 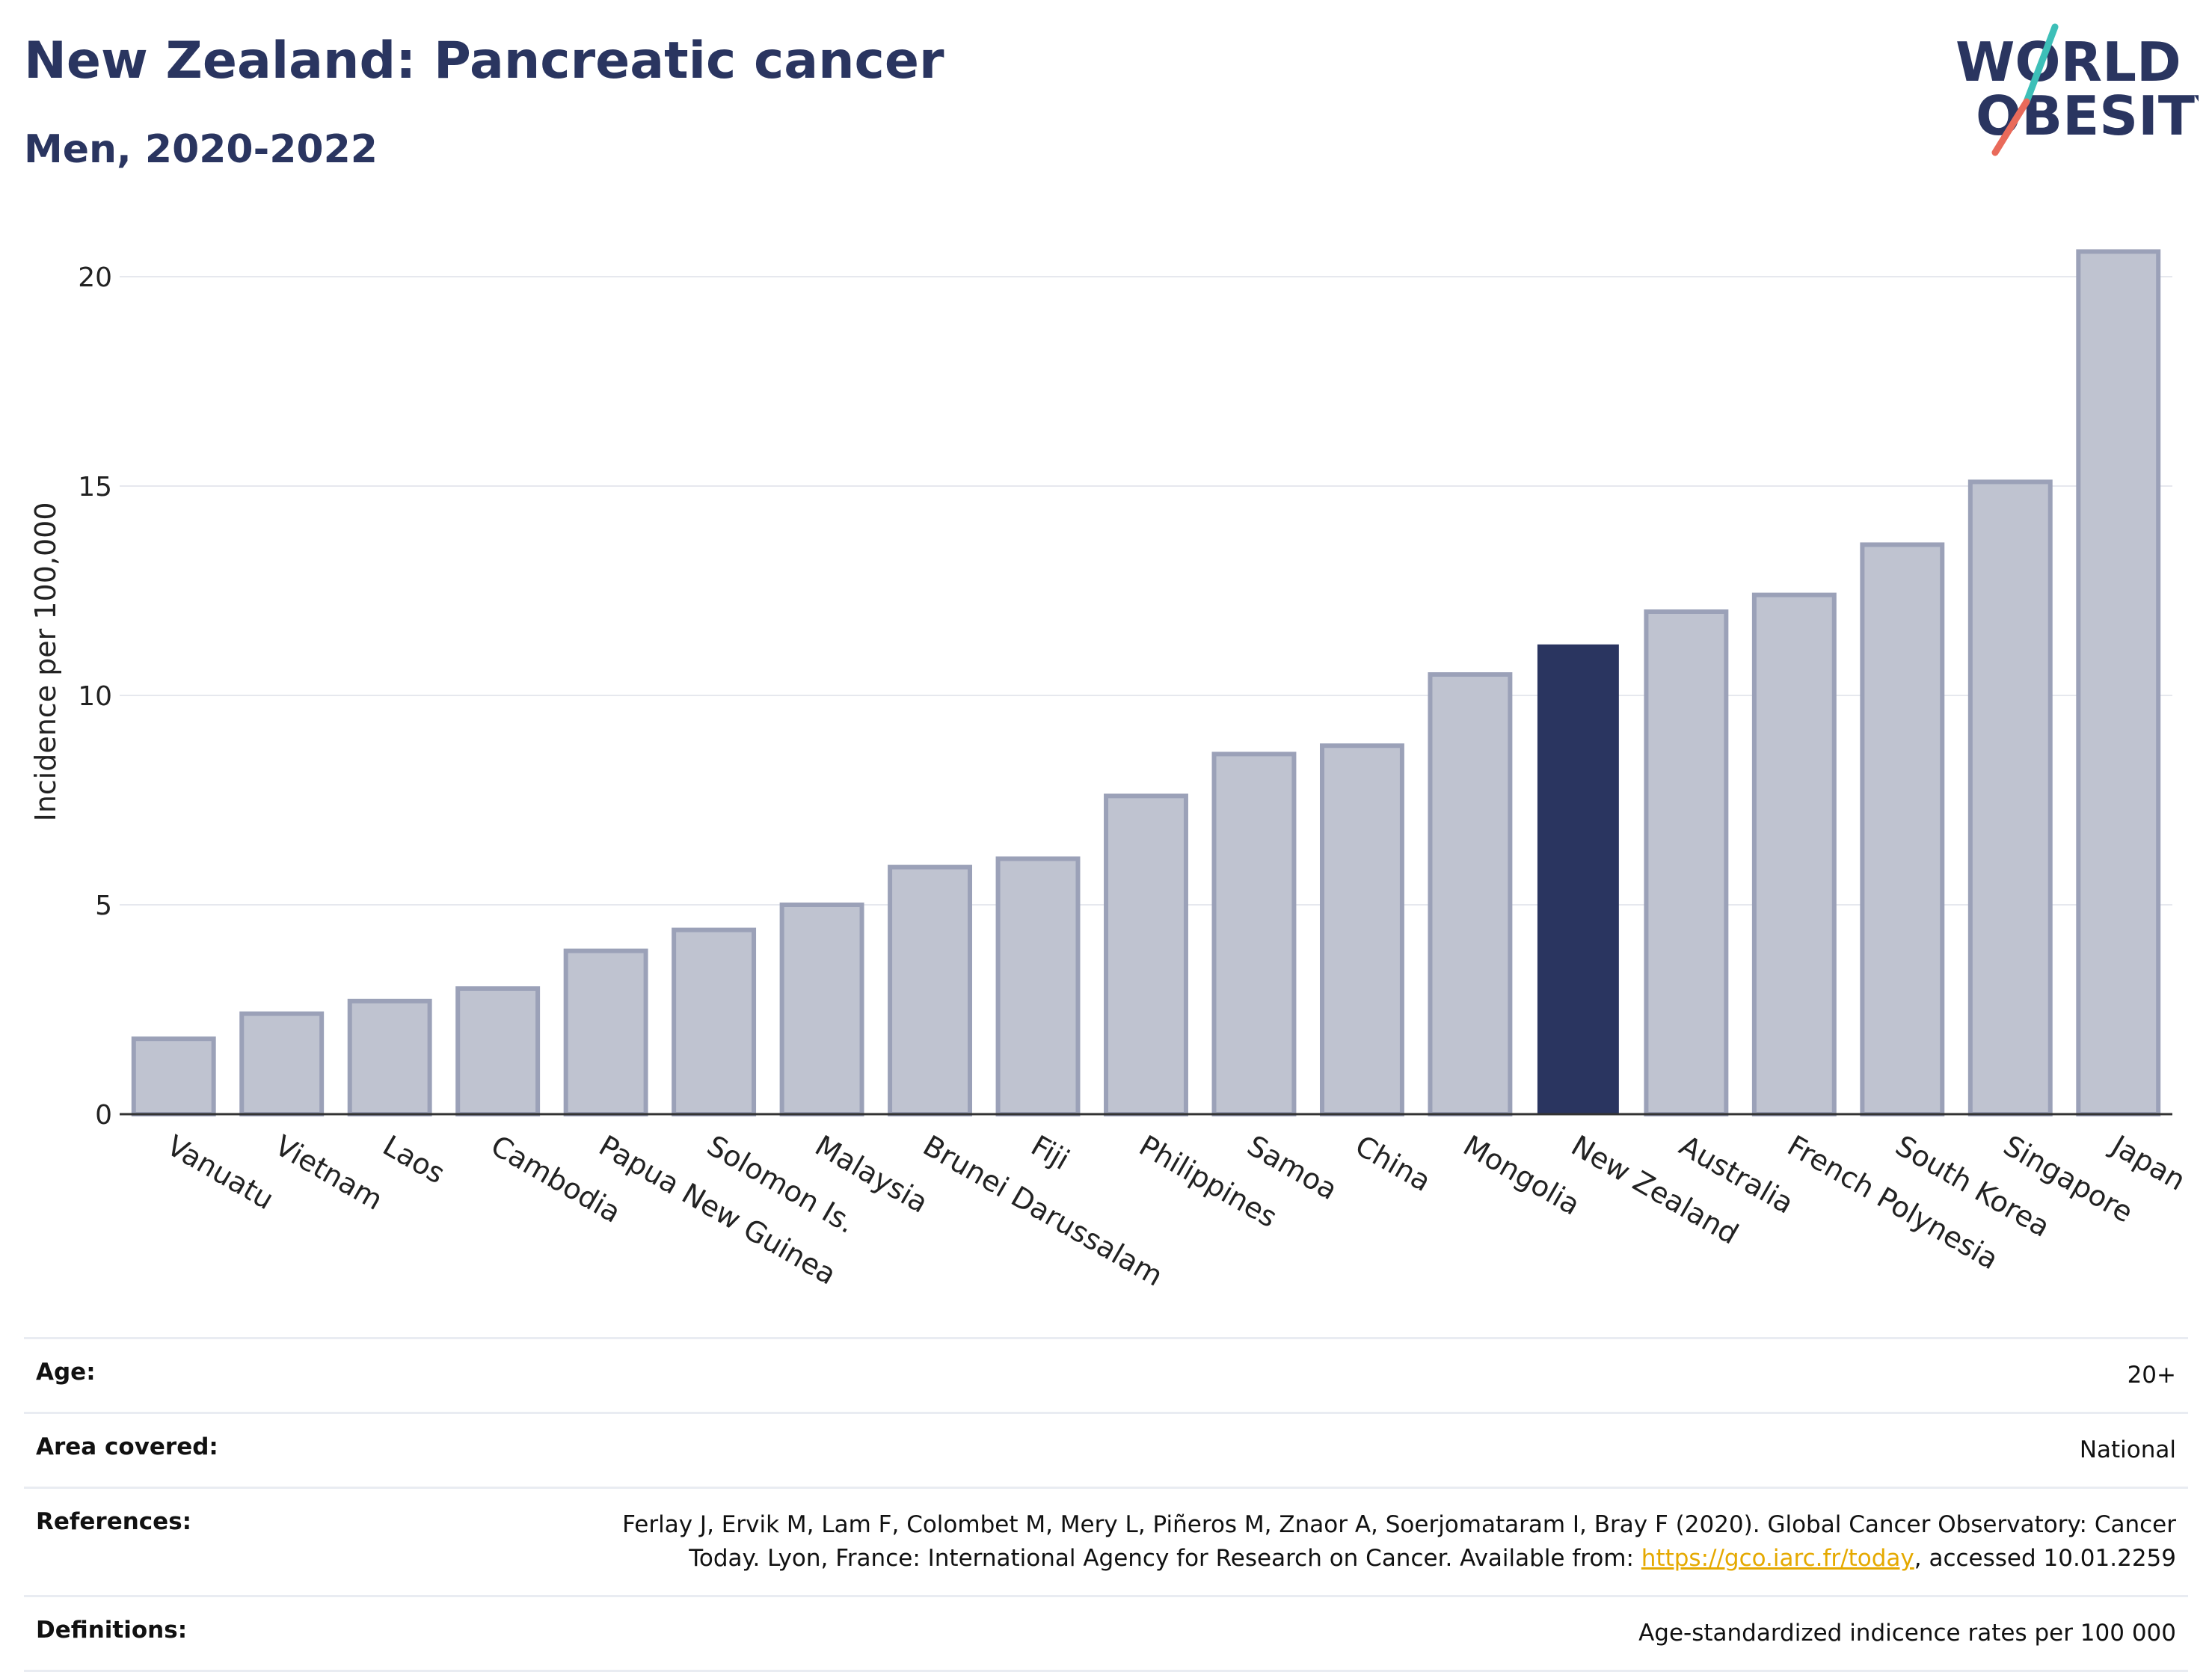 I want to click on bar-vietnam, so click(x=282, y=1063).